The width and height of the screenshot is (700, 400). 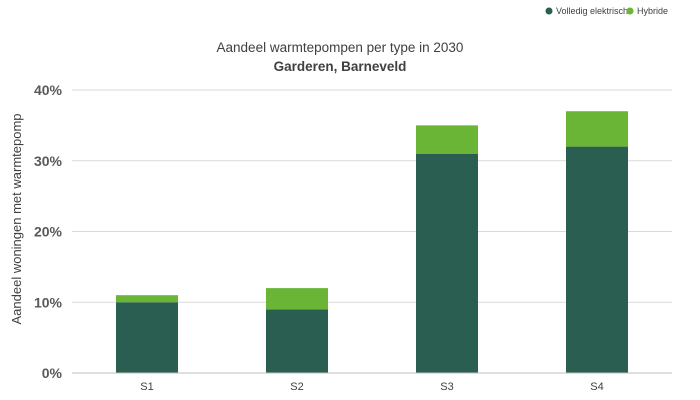 What do you see at coordinates (597, 129) in the screenshot?
I see `bar-hybride-s4` at bounding box center [597, 129].